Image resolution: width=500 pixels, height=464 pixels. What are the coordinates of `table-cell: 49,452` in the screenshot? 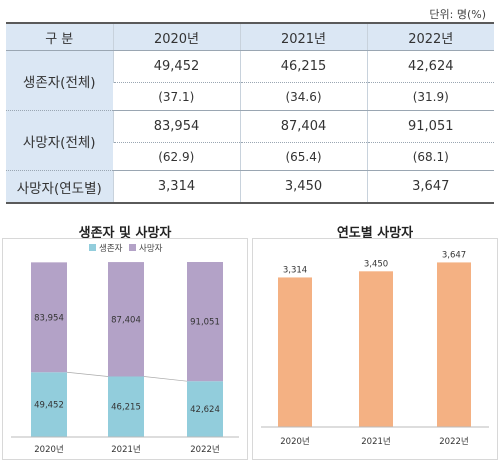 It's located at (176, 66).